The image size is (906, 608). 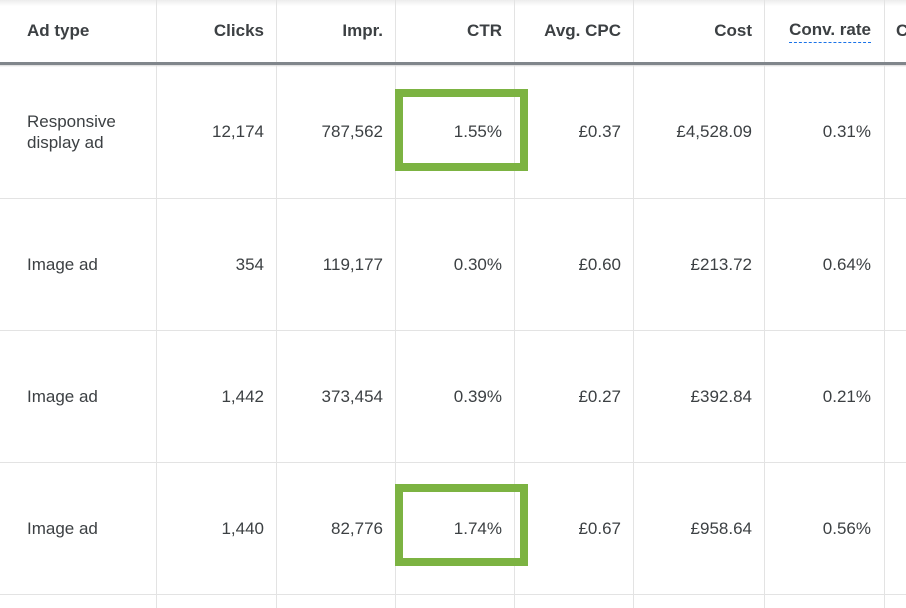 What do you see at coordinates (242, 528) in the screenshot?
I see `cell-clicks: 1,440` at bounding box center [242, 528].